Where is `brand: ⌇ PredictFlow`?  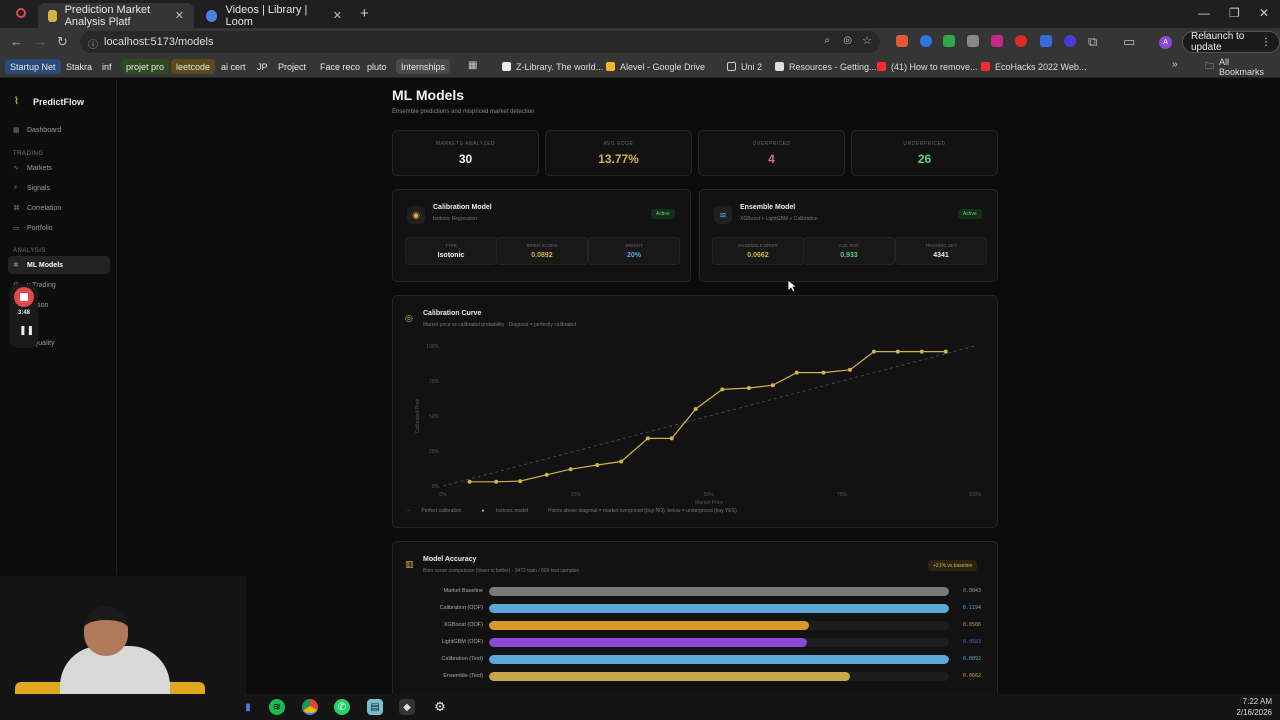
brand: ⌇ PredictFlow is located at coordinates (49, 102).